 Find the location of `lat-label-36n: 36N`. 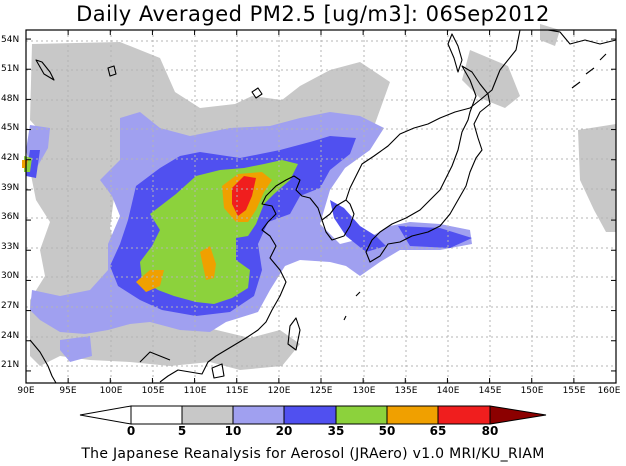

lat-label-36n: 36N is located at coordinates (10, 217).